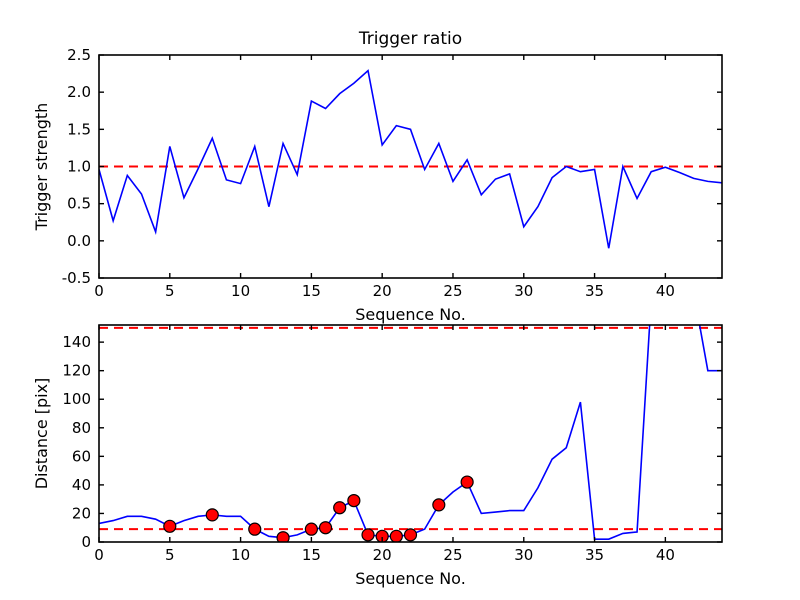 This screenshot has height=600, width=800. I want to click on y-tick-label: 100, so click(76, 399).